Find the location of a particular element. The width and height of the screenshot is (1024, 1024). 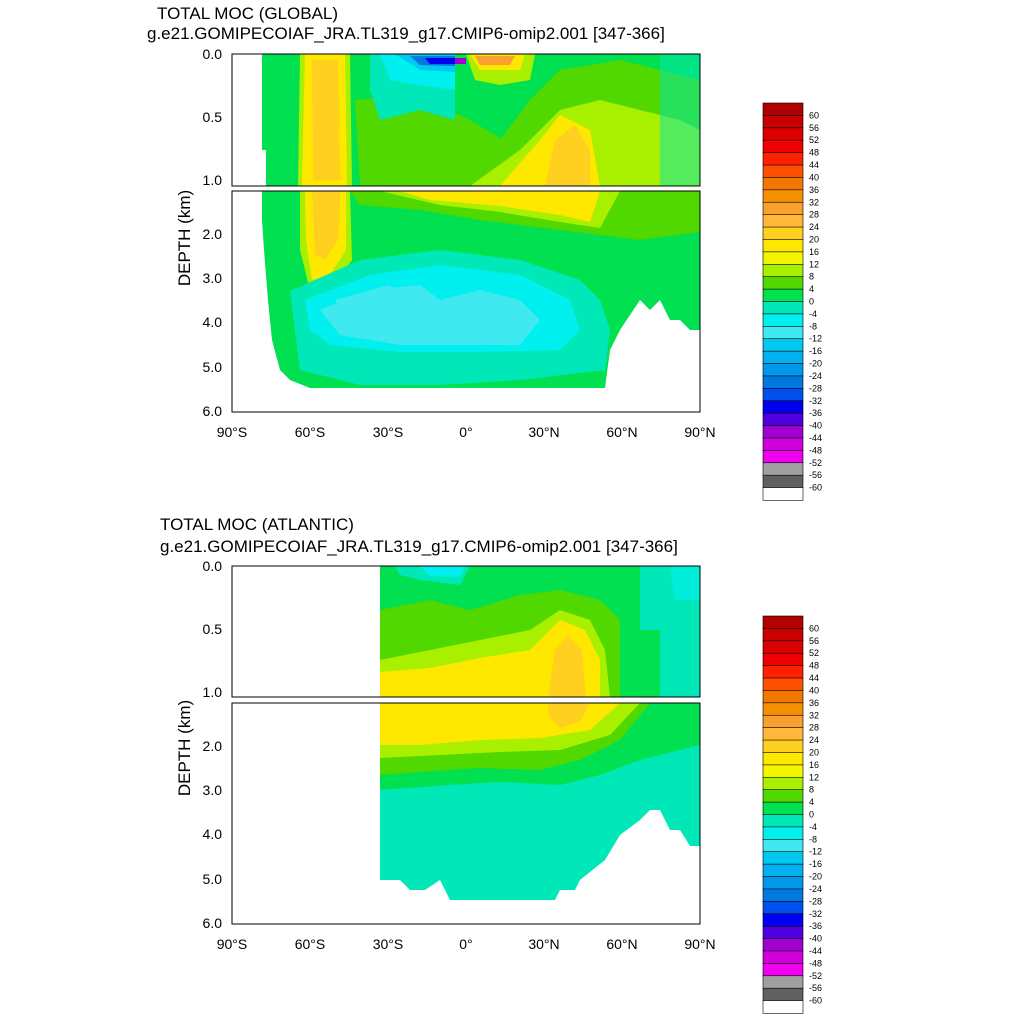

y-tick-label: 1.0 is located at coordinates (213, 180).